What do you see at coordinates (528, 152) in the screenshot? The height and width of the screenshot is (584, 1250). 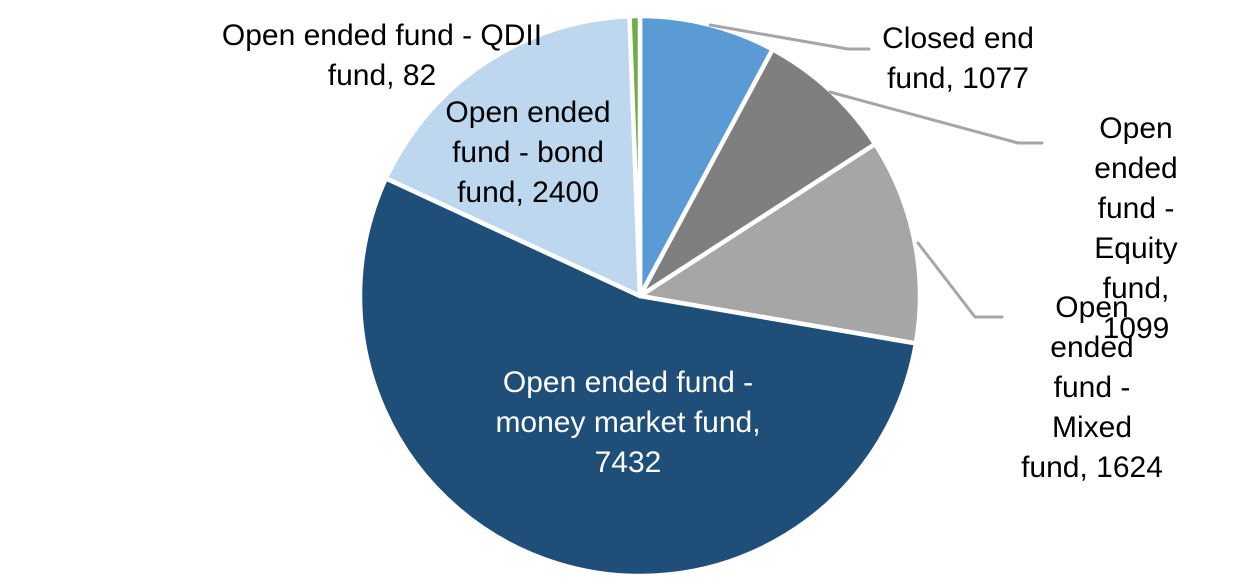 I see `label-open-ended-bond-fund: Open ended fund - bond fund, 2400` at bounding box center [528, 152].